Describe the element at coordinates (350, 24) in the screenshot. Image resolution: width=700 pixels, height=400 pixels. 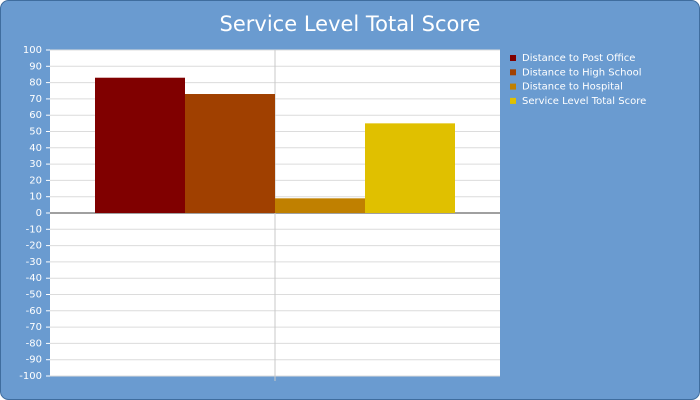
I see `chart-title: Service Level Total Score` at that location.